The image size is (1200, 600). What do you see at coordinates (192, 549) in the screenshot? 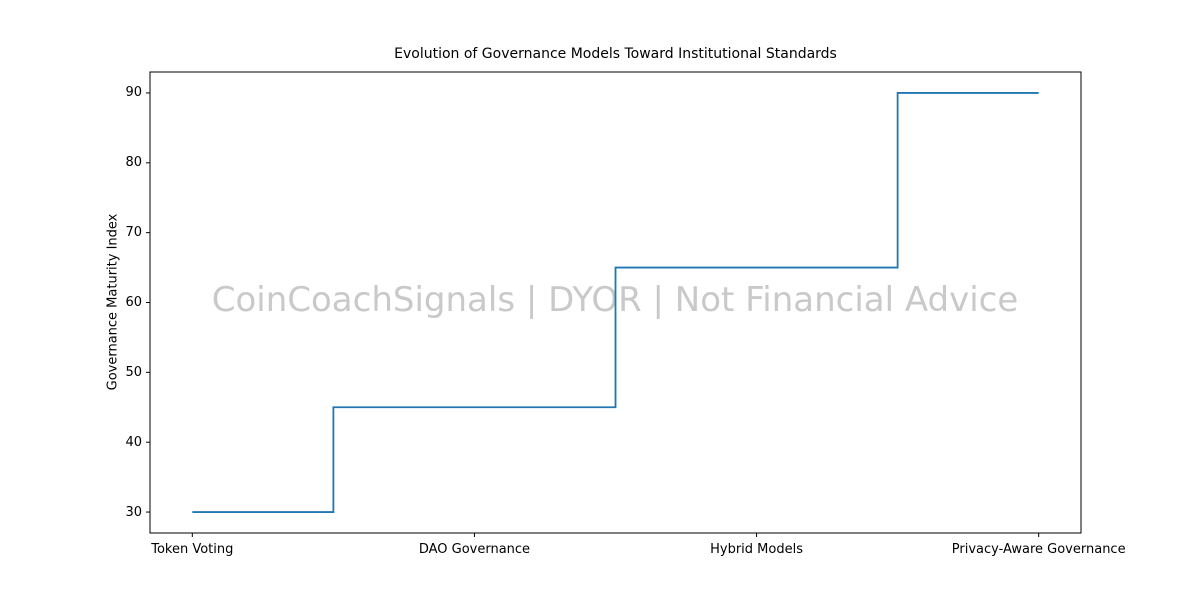
I see `x-tick-label: Token Voting` at bounding box center [192, 549].